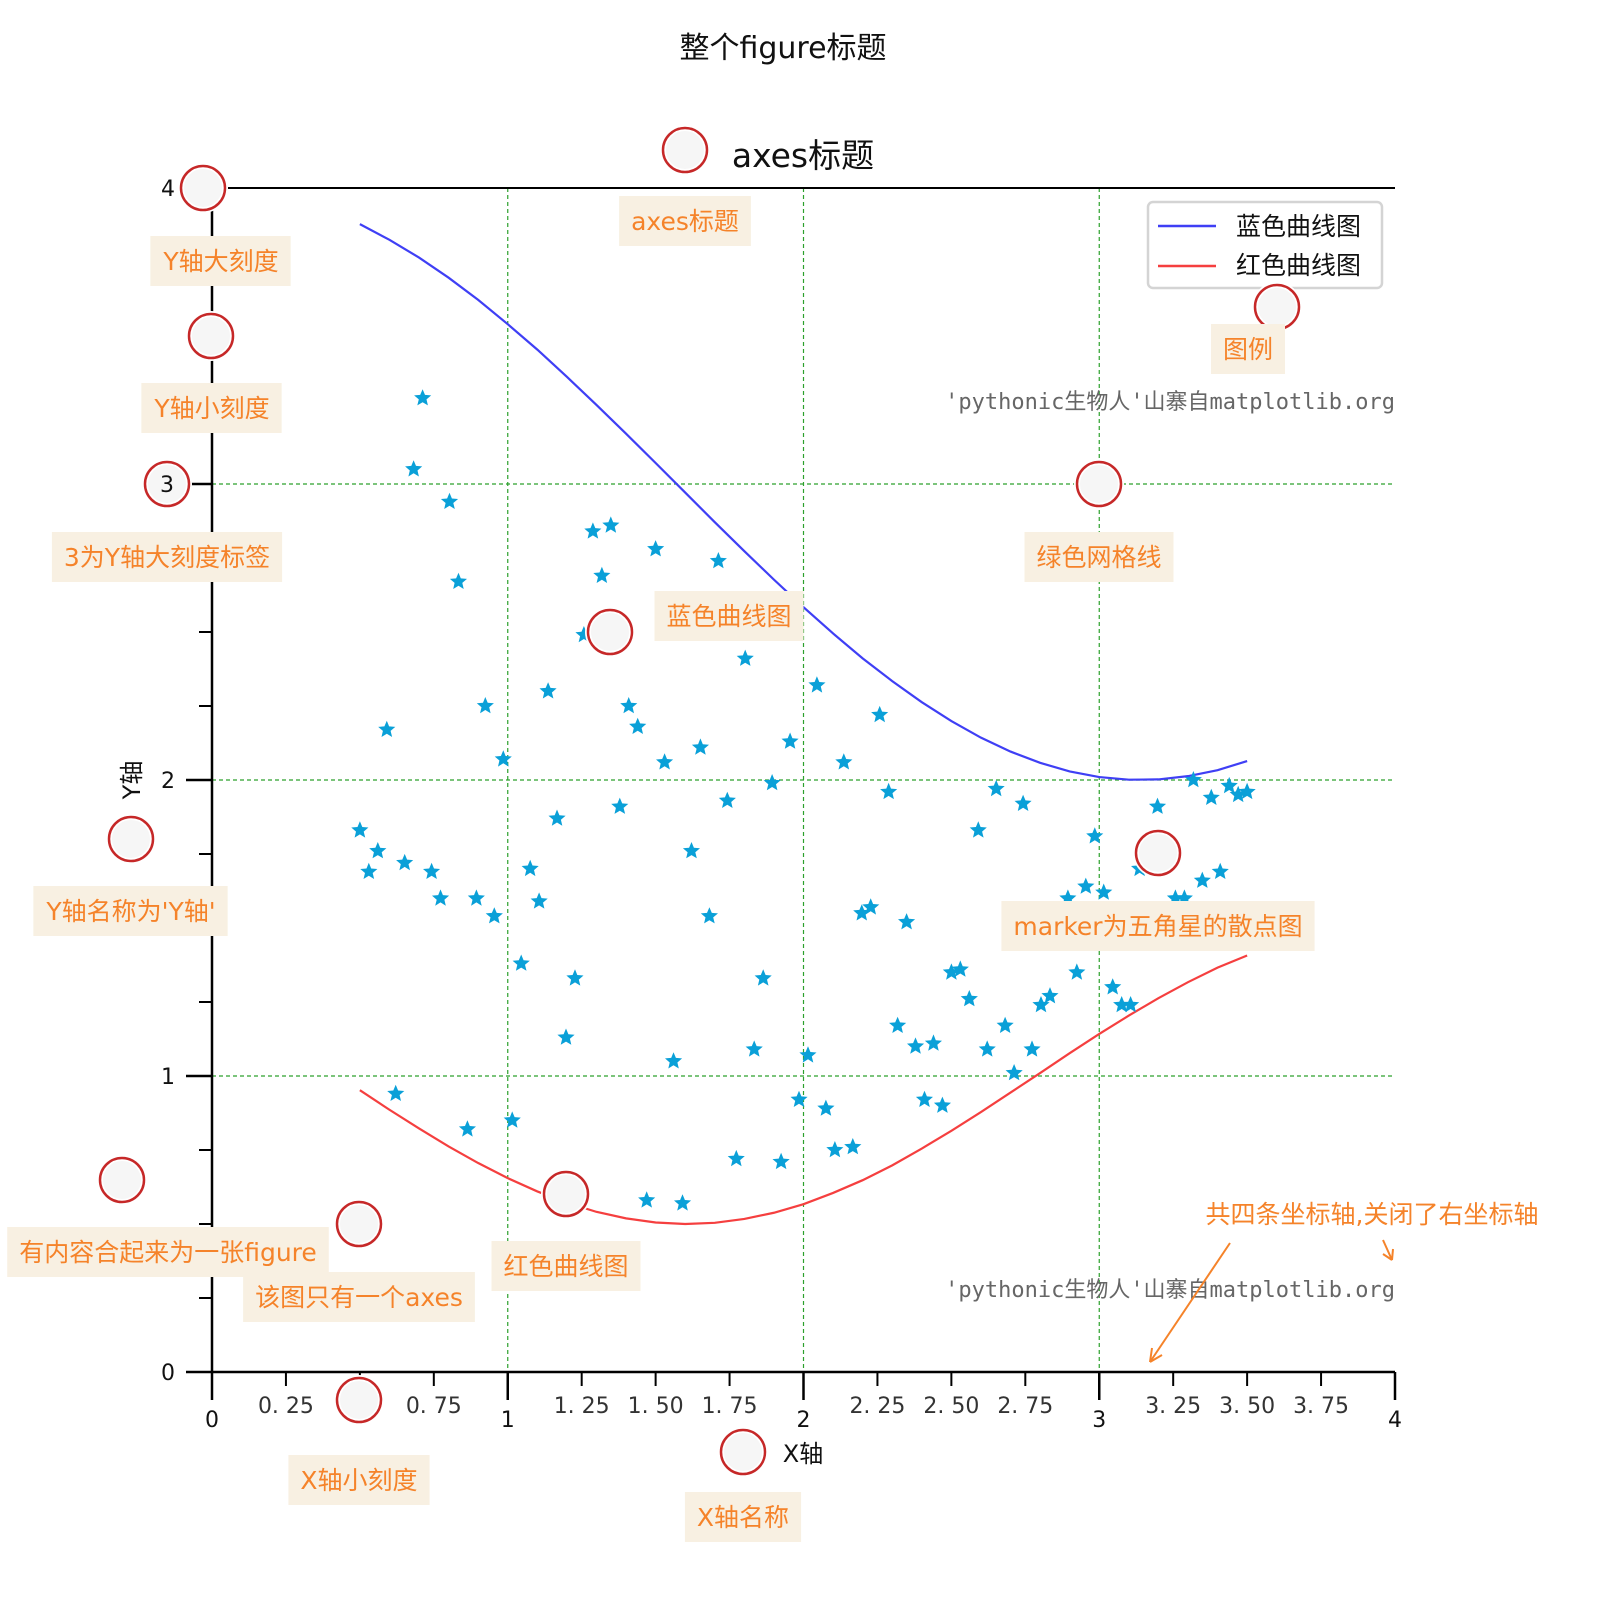  What do you see at coordinates (566, 1230) in the screenshot?
I see `annotation-8: 红色曲线图` at bounding box center [566, 1230].